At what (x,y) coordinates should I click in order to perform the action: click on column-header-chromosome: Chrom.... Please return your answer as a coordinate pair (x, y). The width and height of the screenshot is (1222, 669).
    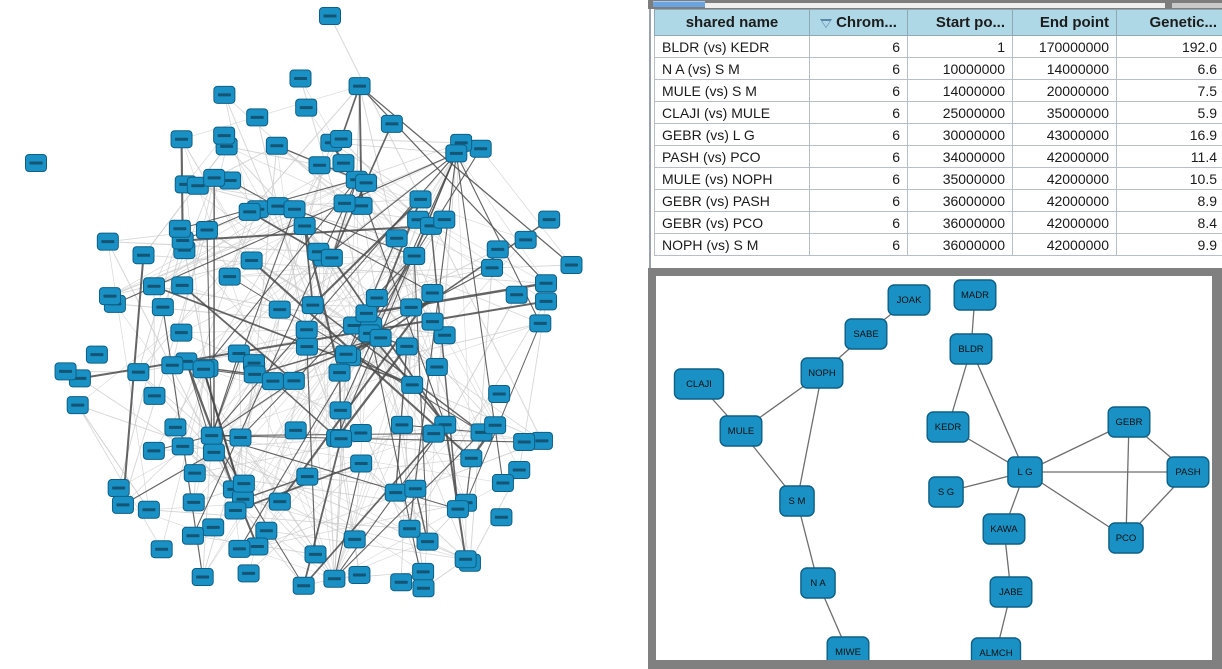
    Looking at the image, I should click on (858, 22).